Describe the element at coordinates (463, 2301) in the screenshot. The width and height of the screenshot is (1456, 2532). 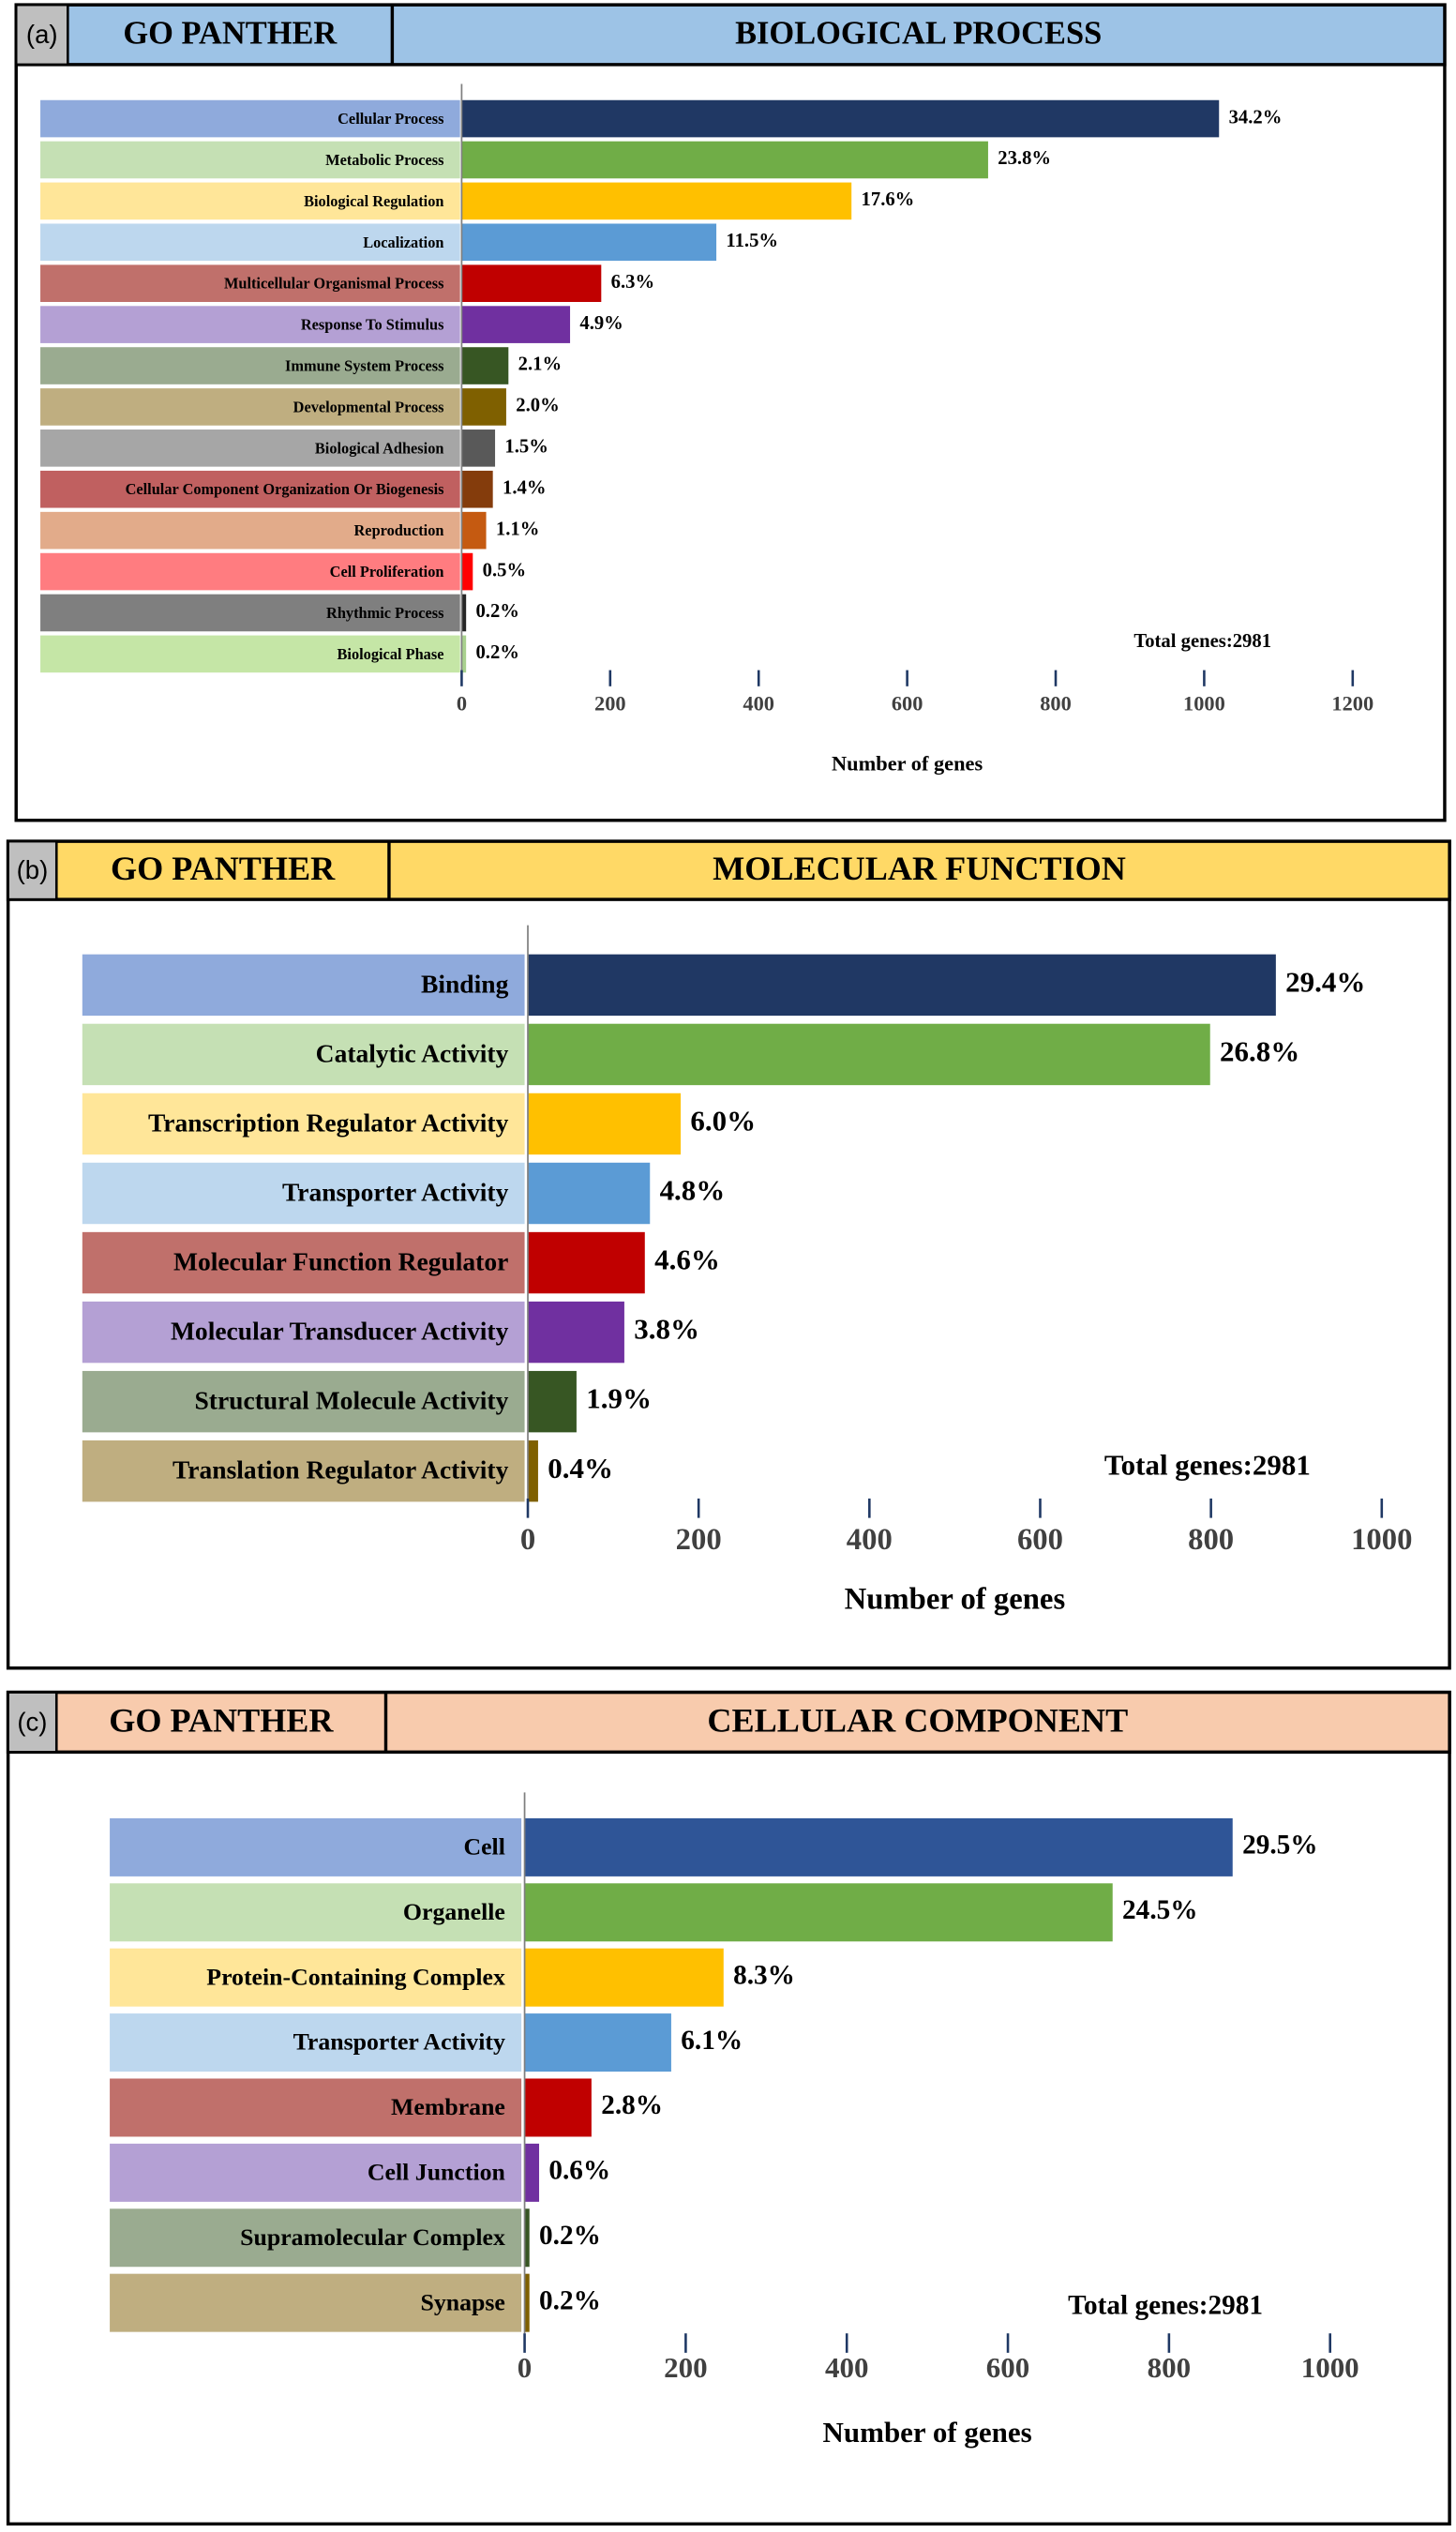
I see `category-label: Synapse` at that location.